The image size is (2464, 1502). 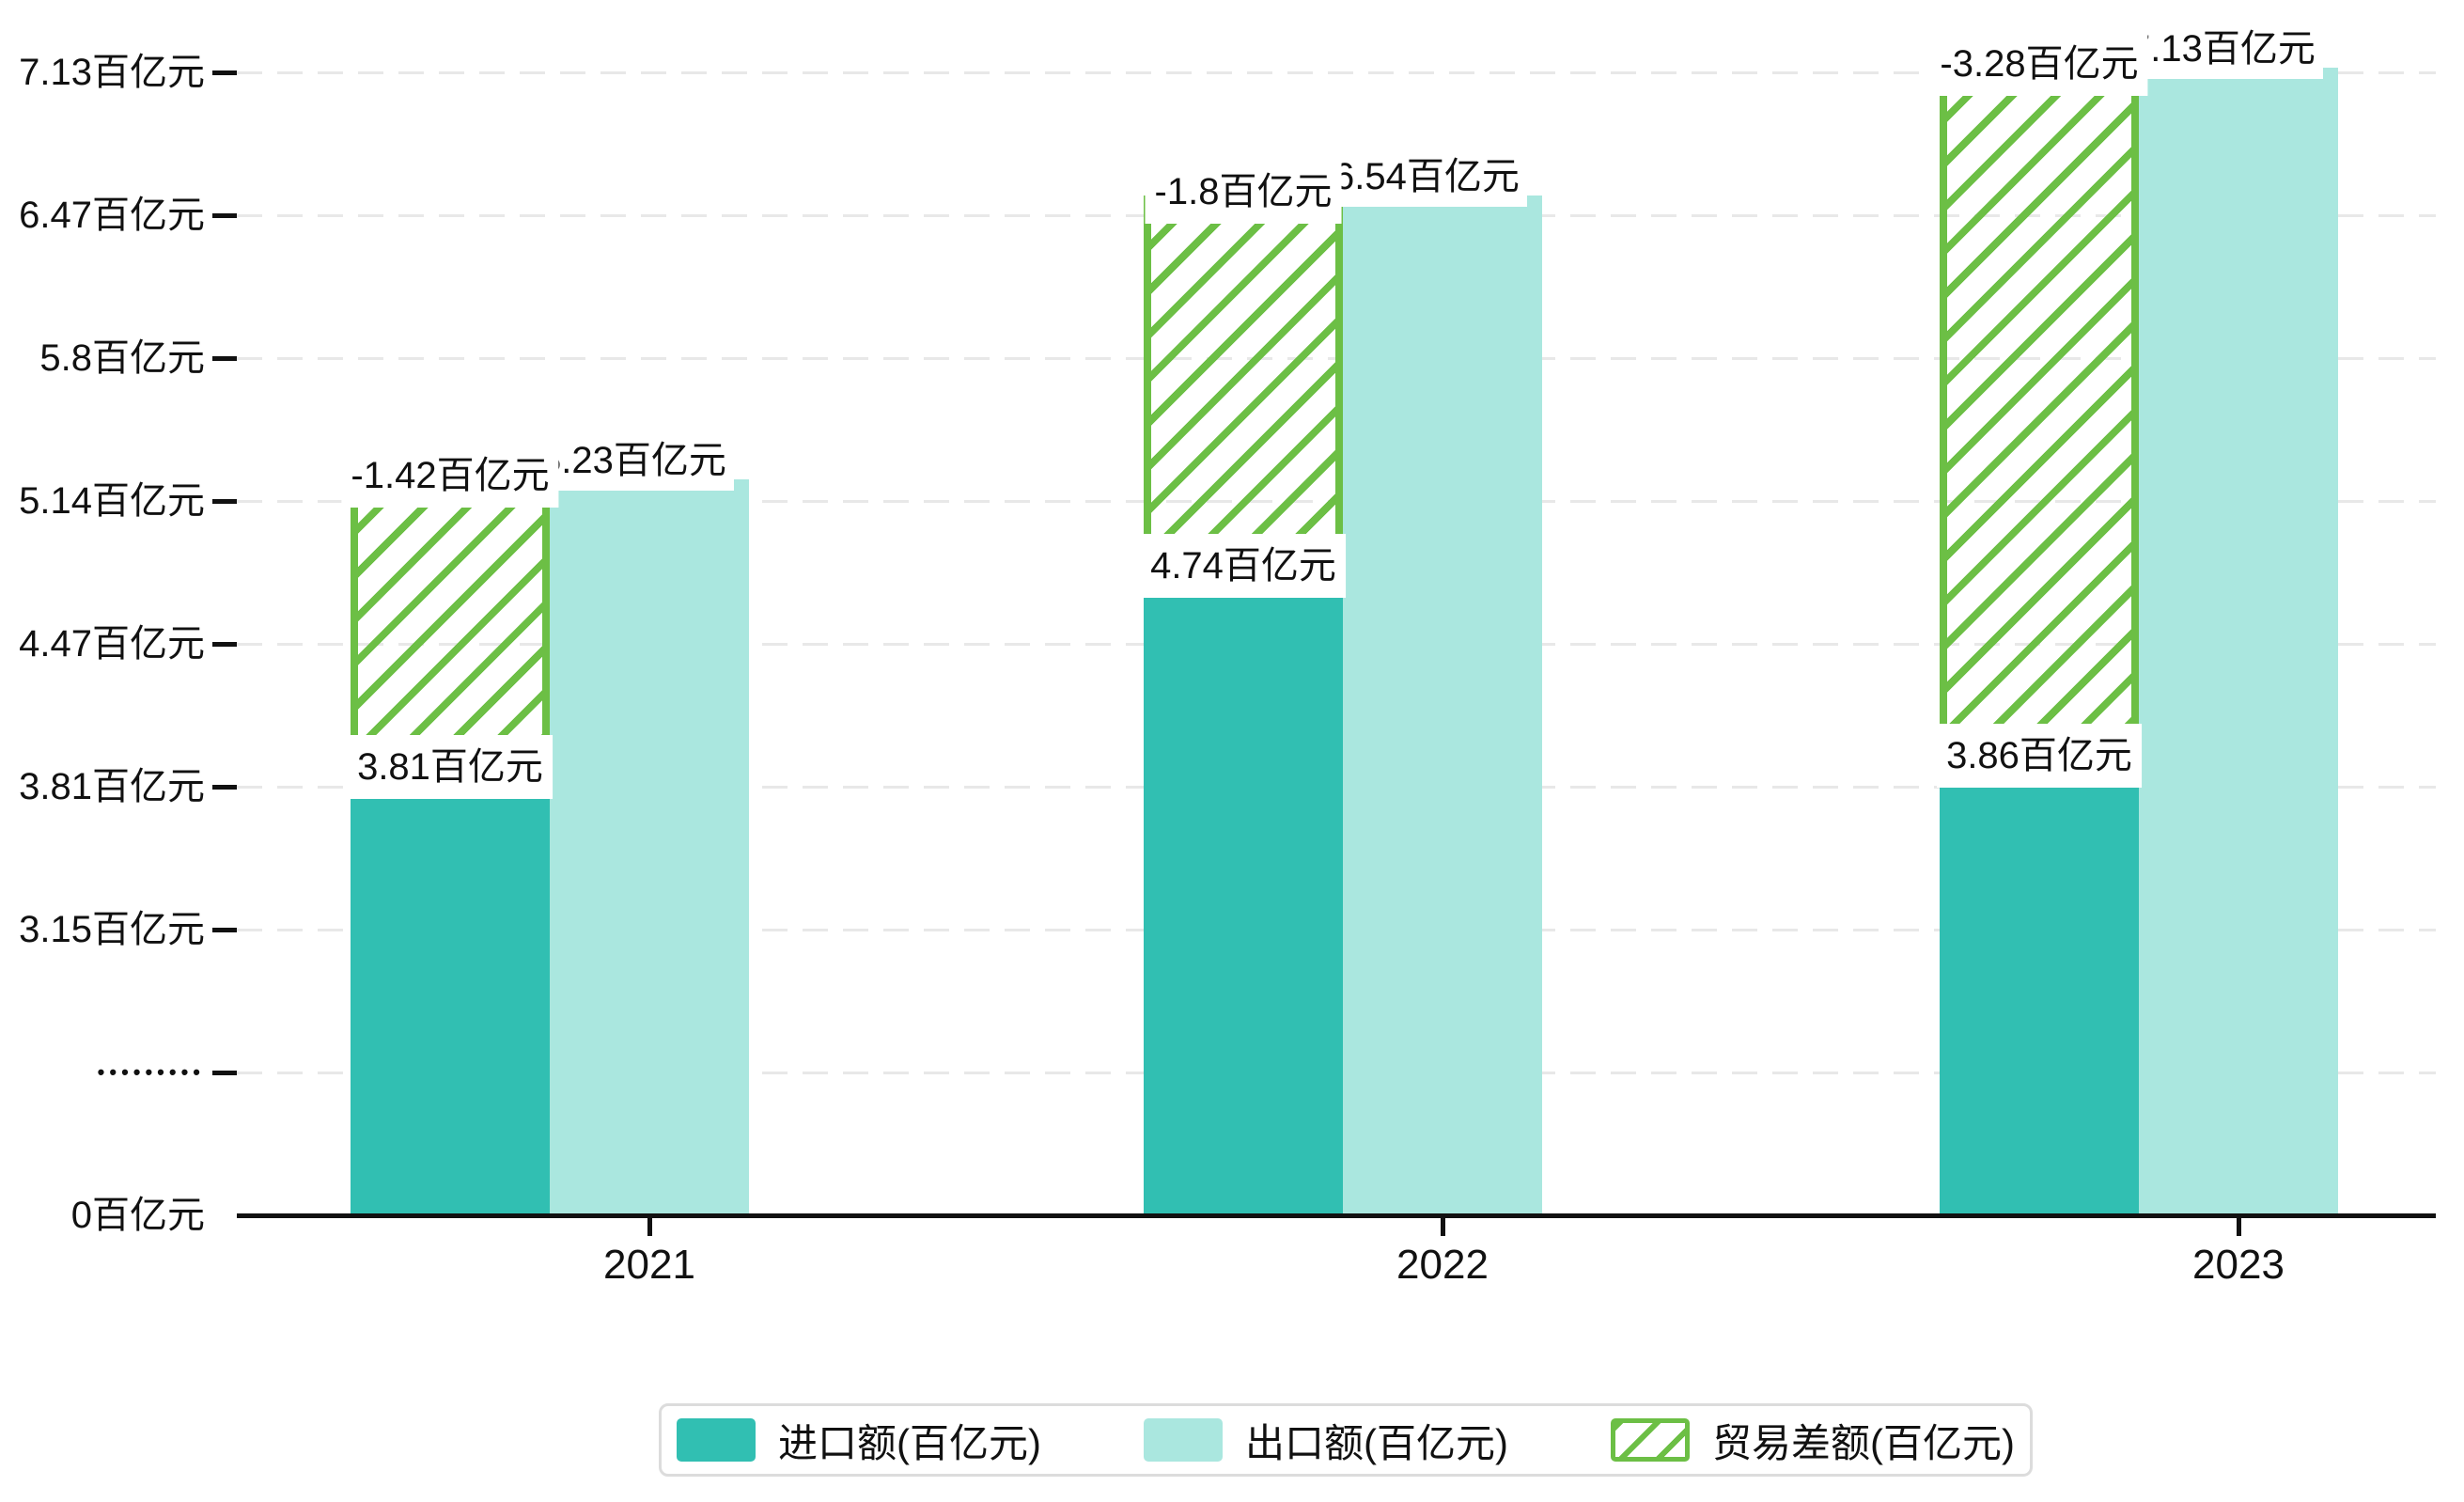 What do you see at coordinates (112, 930) in the screenshot?
I see `y-axis-tick-label: 3.15百亿元` at bounding box center [112, 930].